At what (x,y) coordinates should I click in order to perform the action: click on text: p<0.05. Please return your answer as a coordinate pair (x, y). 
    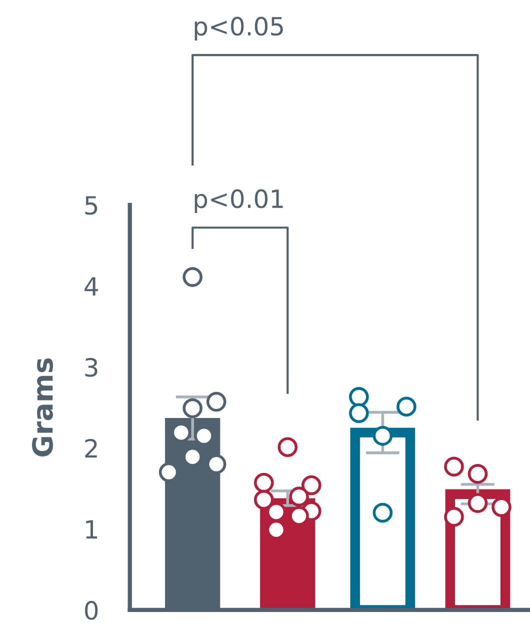
    Looking at the image, I should click on (238, 28).